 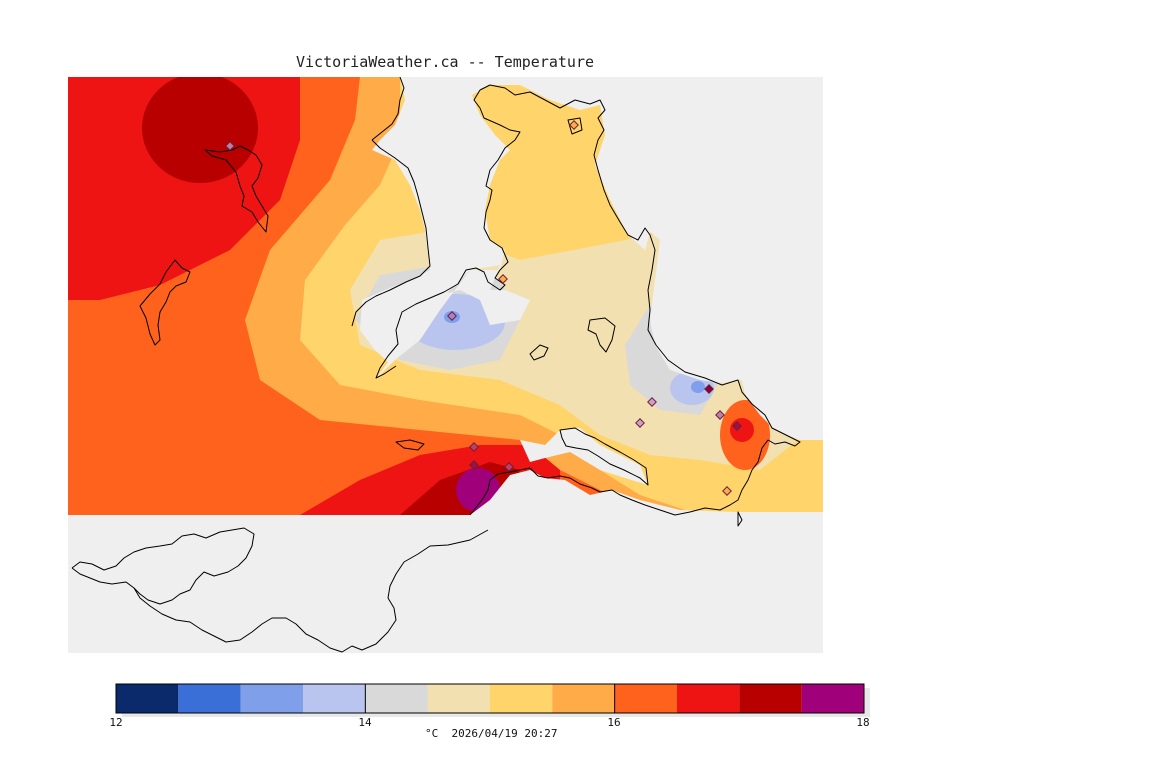 I want to click on coastline-nw, so click(x=236, y=189).